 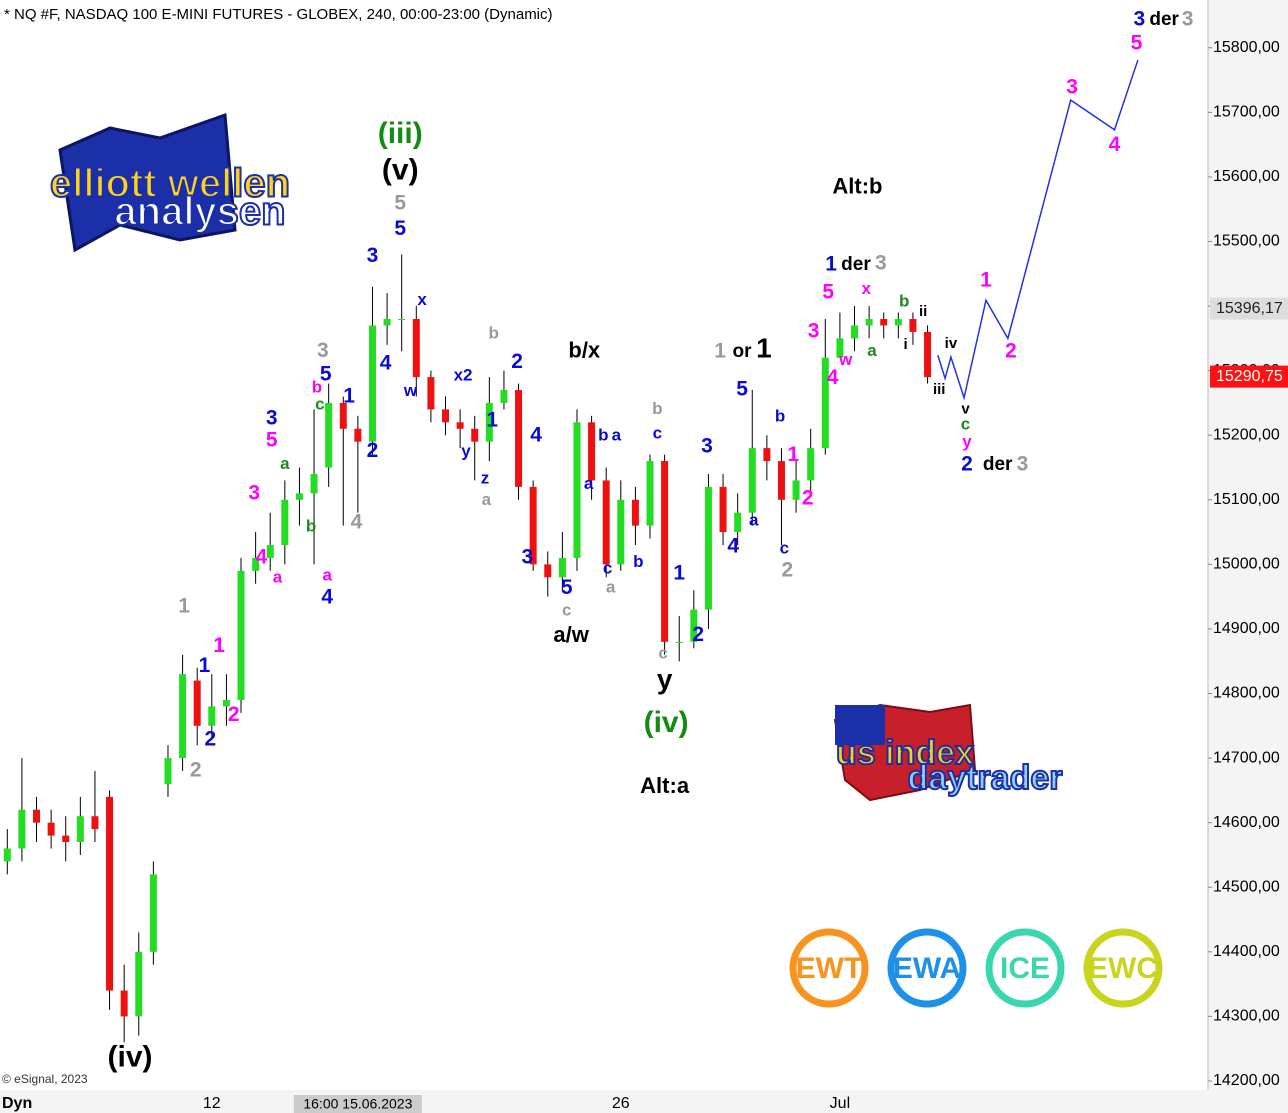 I want to click on logo-text: elliott wellen, so click(x=170, y=184).